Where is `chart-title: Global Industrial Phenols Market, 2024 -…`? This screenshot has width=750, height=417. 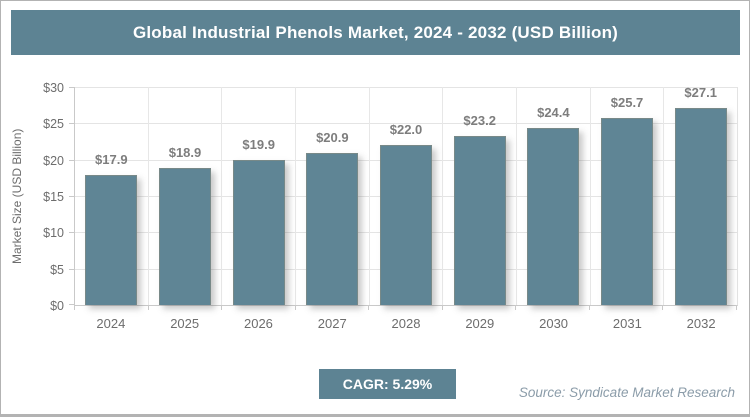
chart-title: Global Industrial Phenols Market, 2024 -… is located at coordinates (375, 32).